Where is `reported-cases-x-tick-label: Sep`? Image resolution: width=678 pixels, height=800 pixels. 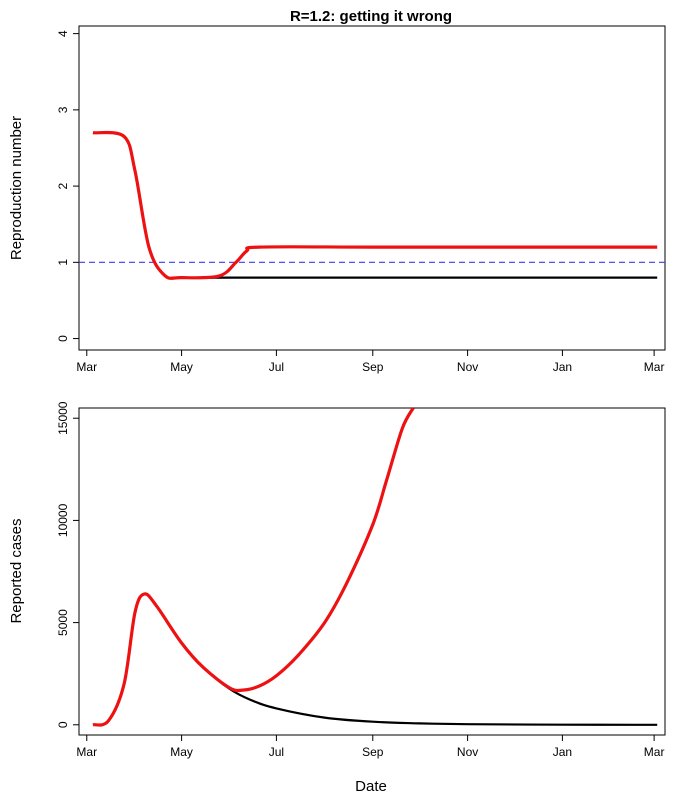
reported-cases-x-tick-label: Sep is located at coordinates (373, 752).